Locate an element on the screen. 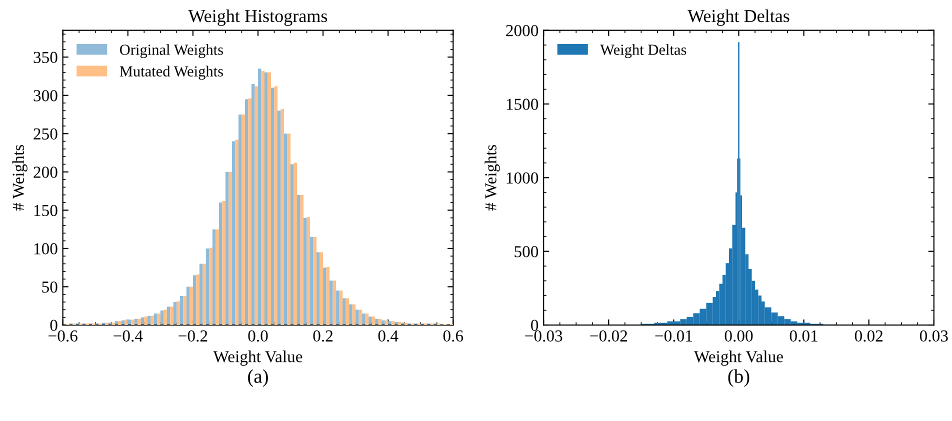 The width and height of the screenshot is (952, 421). x-tick-label: −0.4 is located at coordinates (128, 336).